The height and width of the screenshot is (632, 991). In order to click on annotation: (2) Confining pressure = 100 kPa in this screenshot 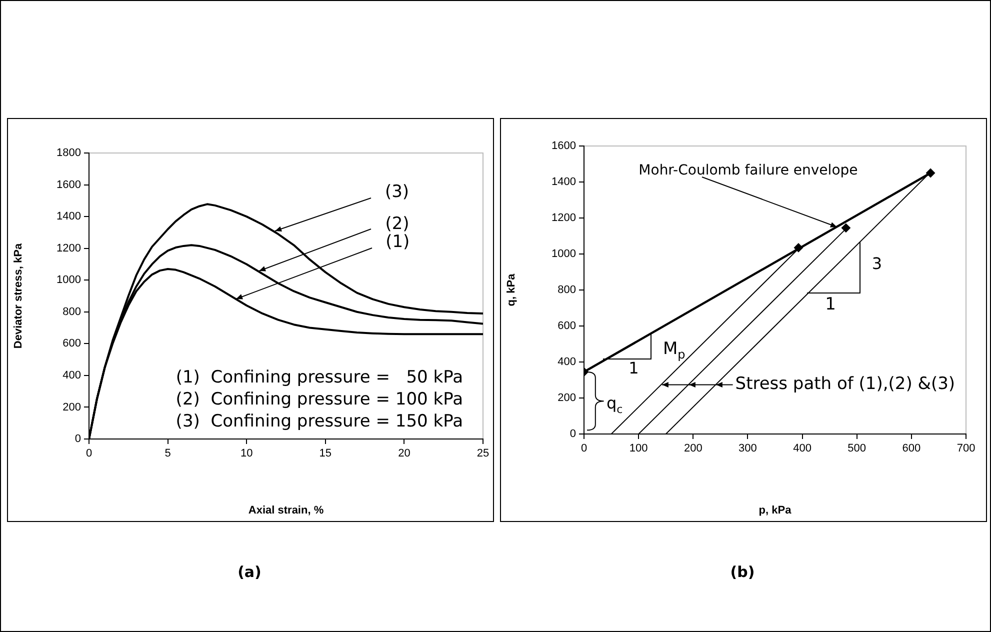, I will do `click(320, 399)`.